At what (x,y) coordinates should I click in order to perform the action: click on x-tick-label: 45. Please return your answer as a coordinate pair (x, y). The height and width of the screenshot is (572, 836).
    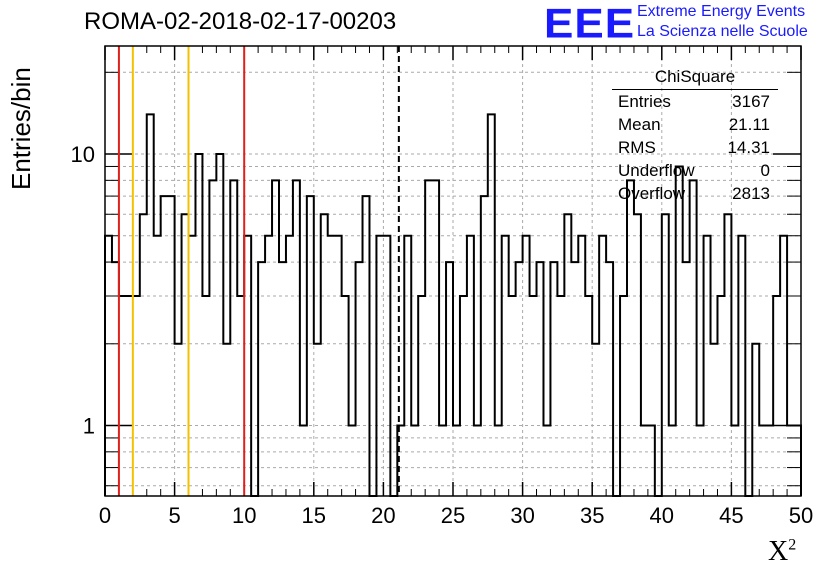
    Looking at the image, I should click on (731, 515).